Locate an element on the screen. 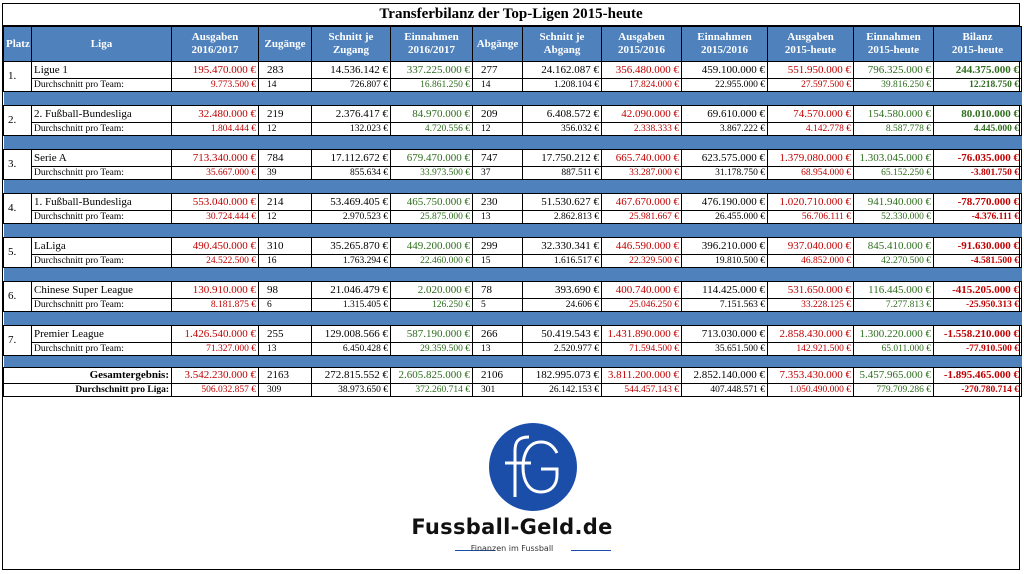 The image size is (1024, 574). total-value-cell: 2106 is located at coordinates (497, 375).